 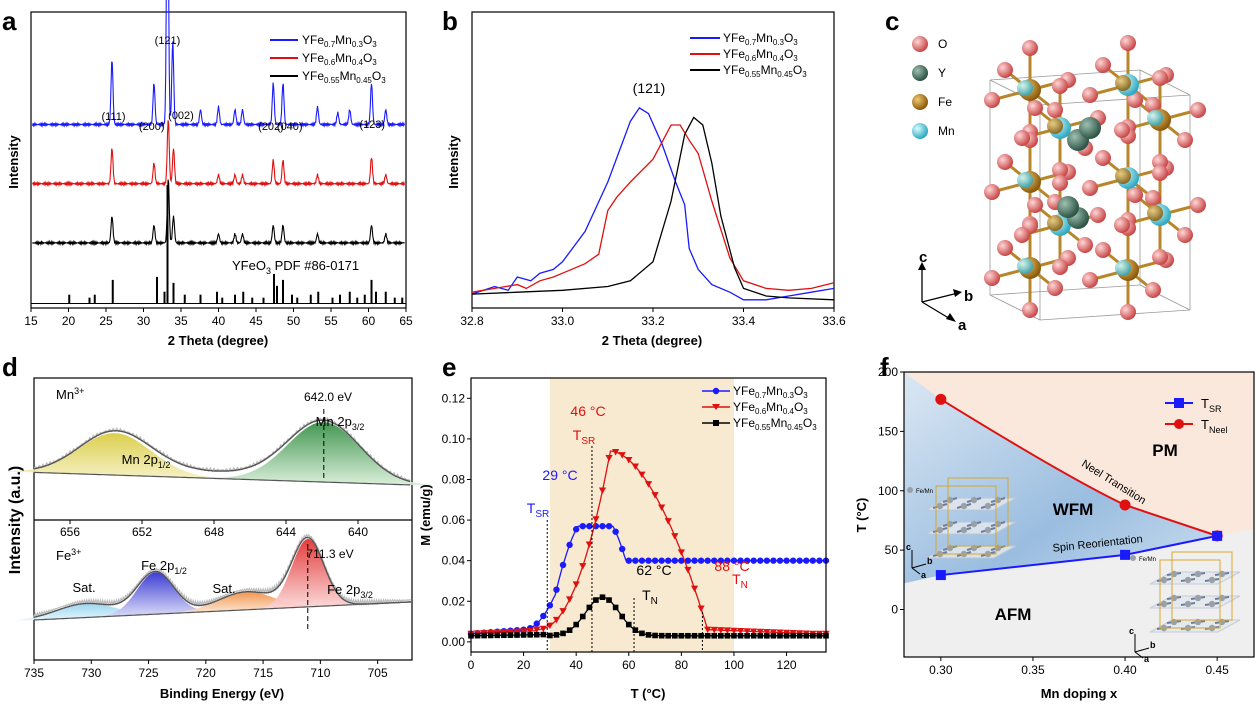 What do you see at coordinates (1190, 594) in the screenshot?
I see `lattice-cell` at bounding box center [1190, 594].